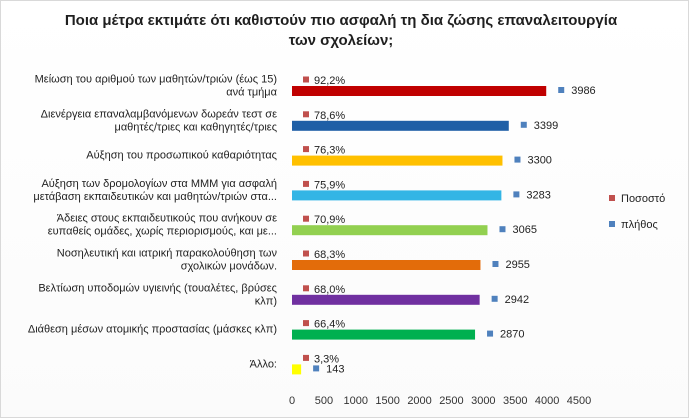  Describe the element at coordinates (643, 199) in the screenshot. I see `legend-label-0: Ποσοστό` at that location.